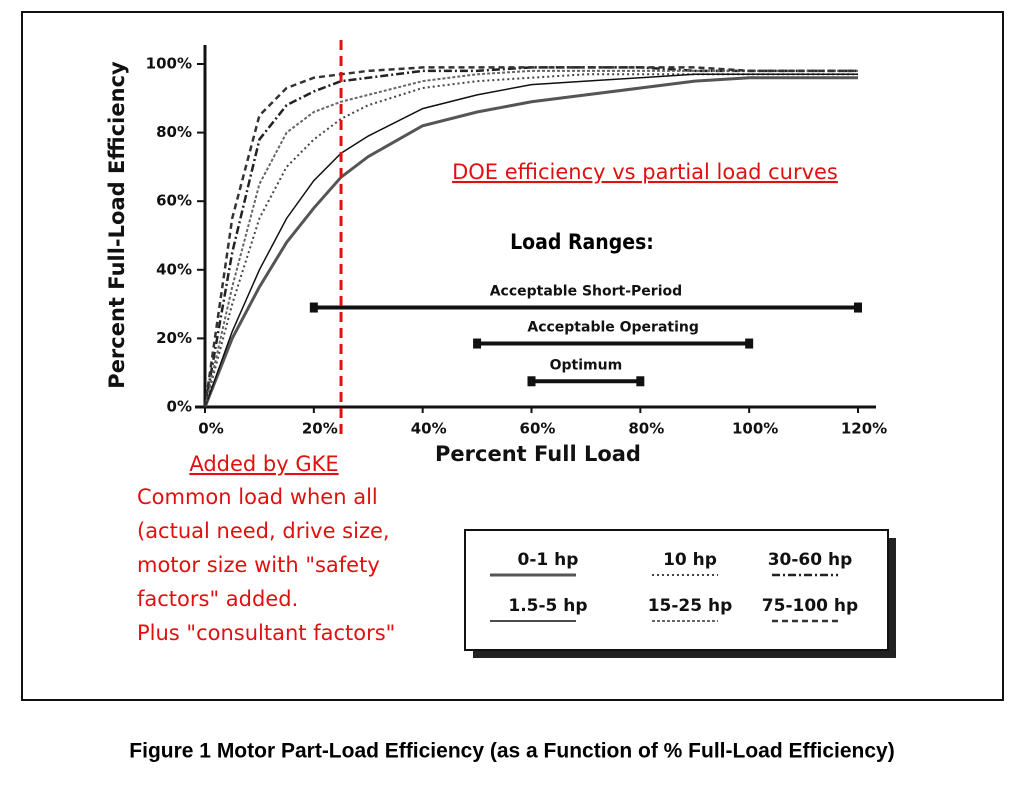 This screenshot has height=788, width=1024. I want to click on legend-label: 75-100 hp, so click(810, 606).